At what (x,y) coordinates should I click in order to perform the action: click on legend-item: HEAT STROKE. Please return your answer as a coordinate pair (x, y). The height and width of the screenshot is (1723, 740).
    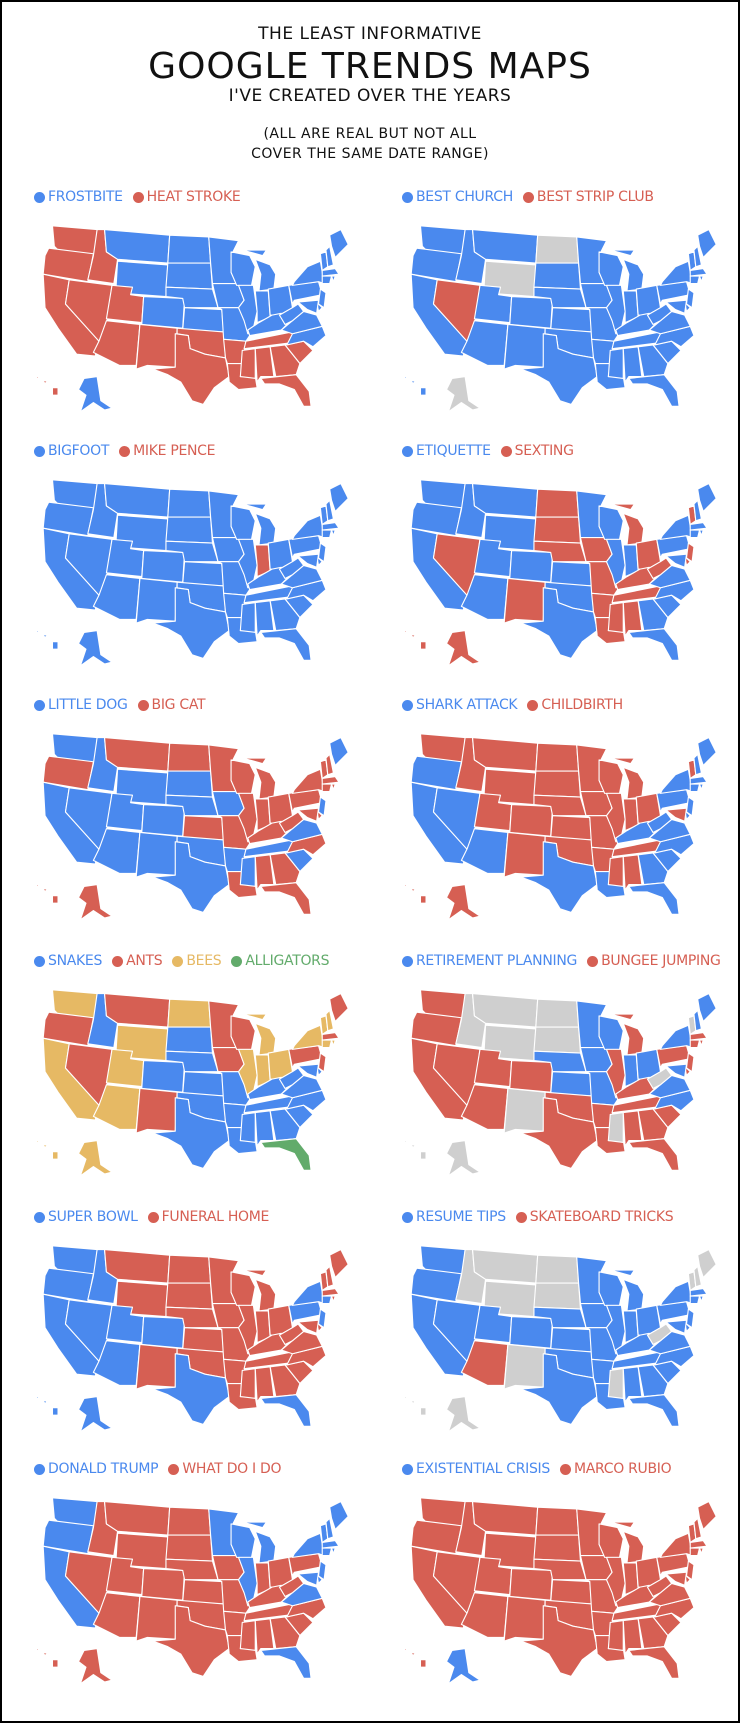
    Looking at the image, I should click on (186, 197).